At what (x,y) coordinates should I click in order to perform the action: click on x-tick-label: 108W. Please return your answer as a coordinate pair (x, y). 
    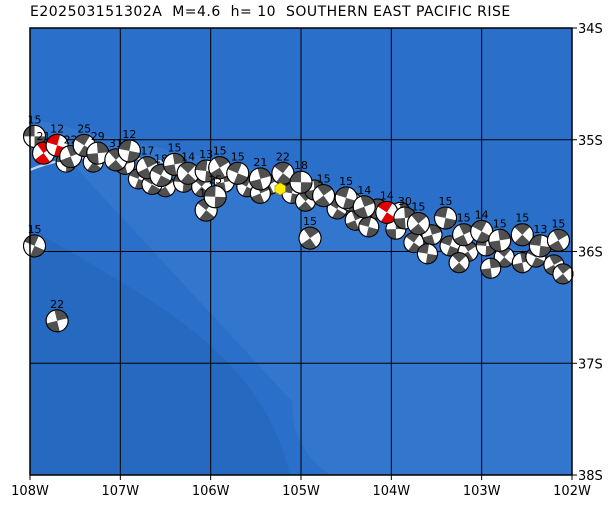
    Looking at the image, I should click on (30, 491).